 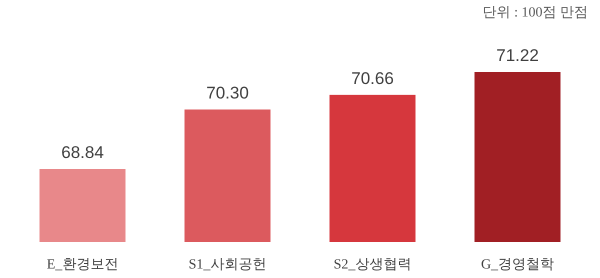 What do you see at coordinates (373, 265) in the screenshot?
I see `x-tick-label: S2_상생협력` at bounding box center [373, 265].